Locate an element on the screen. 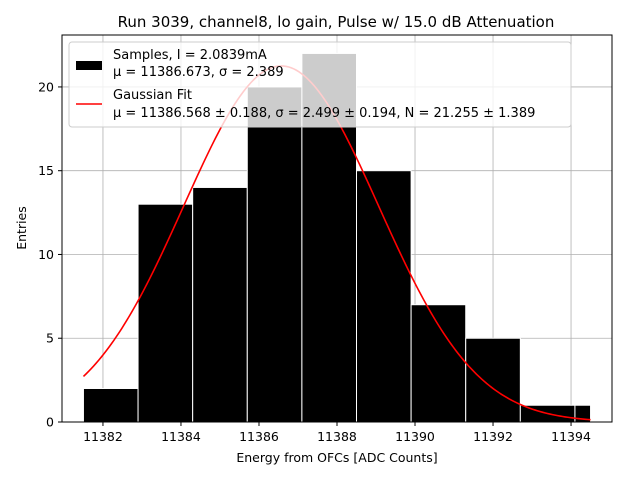  y-tick-label: 0 is located at coordinates (50, 422).